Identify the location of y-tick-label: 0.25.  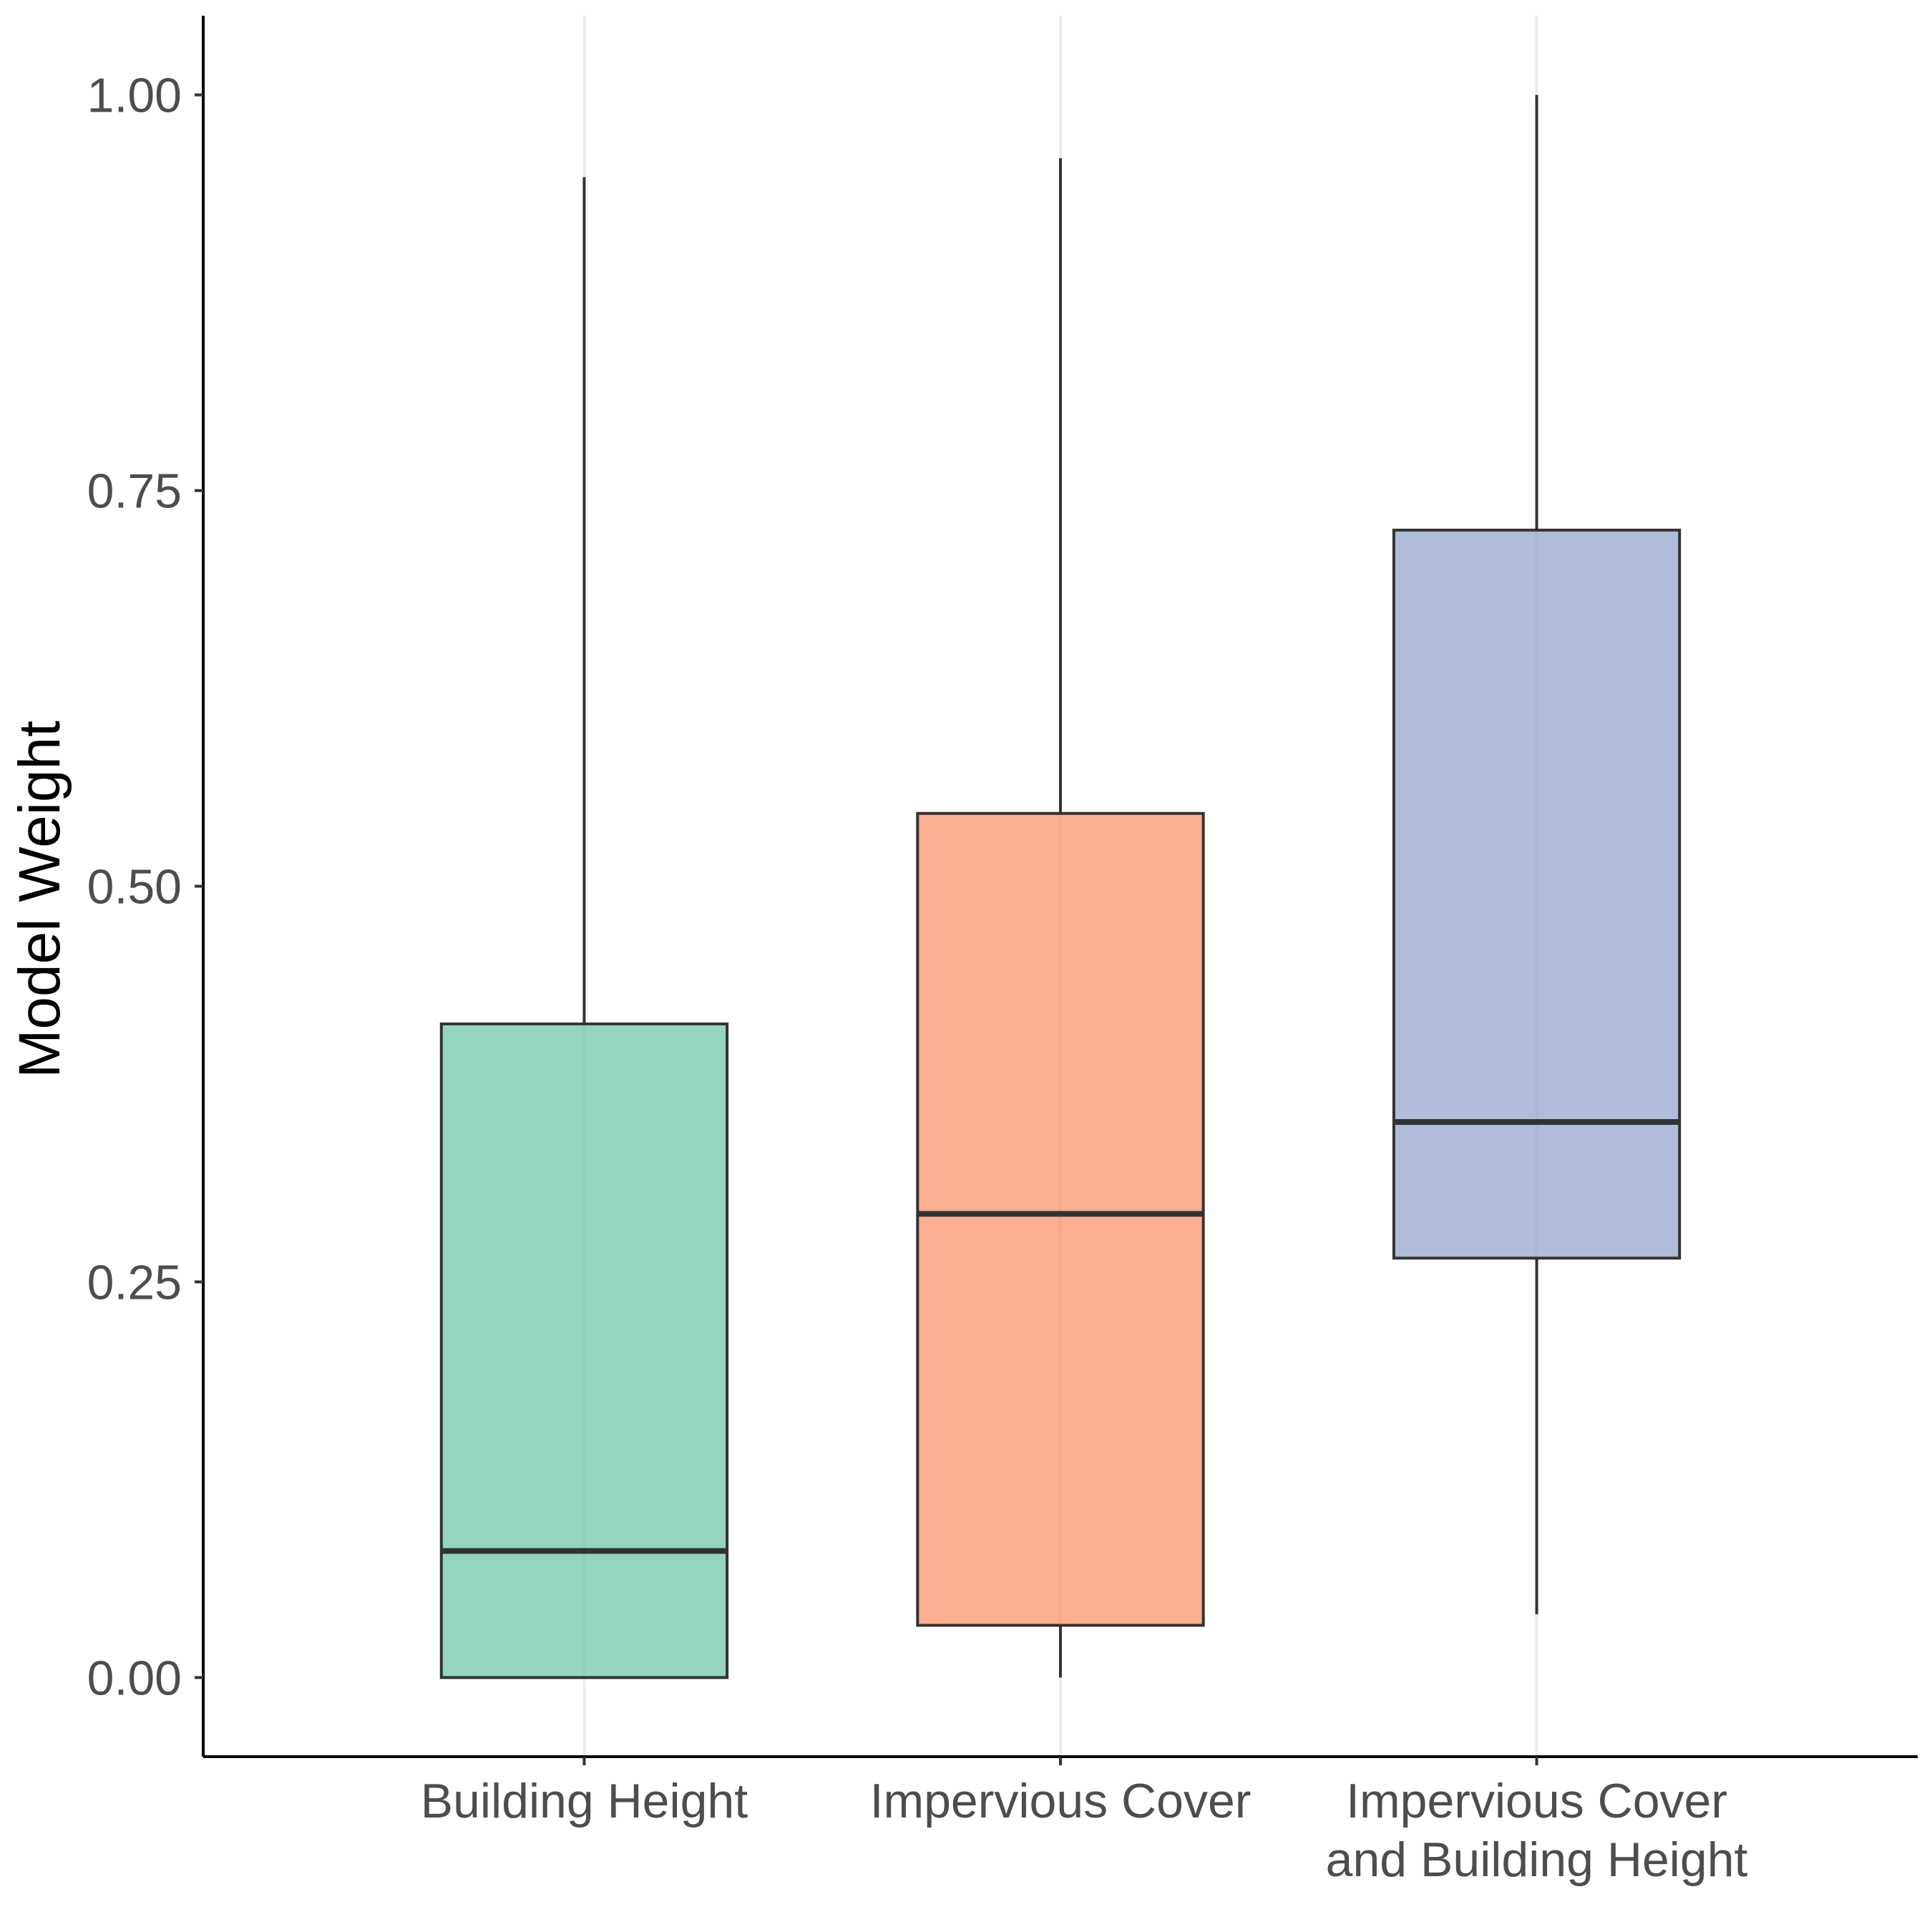
(134, 1282).